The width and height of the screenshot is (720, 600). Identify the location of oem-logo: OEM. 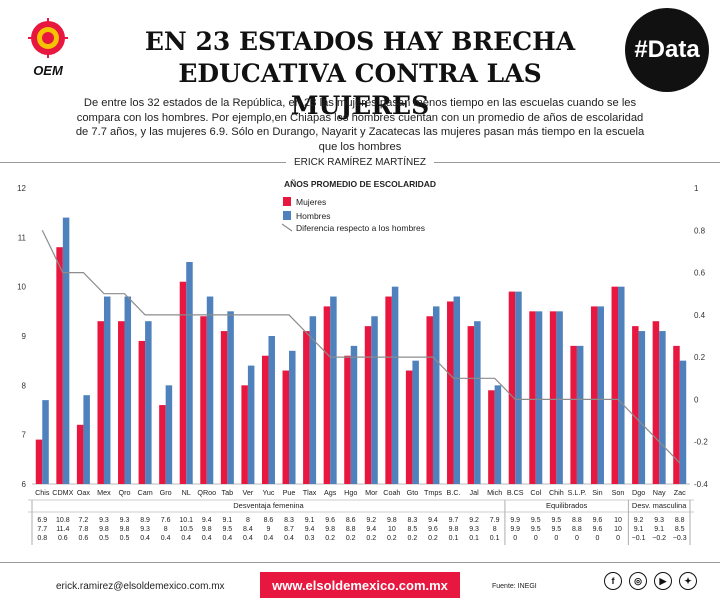
(48, 48).